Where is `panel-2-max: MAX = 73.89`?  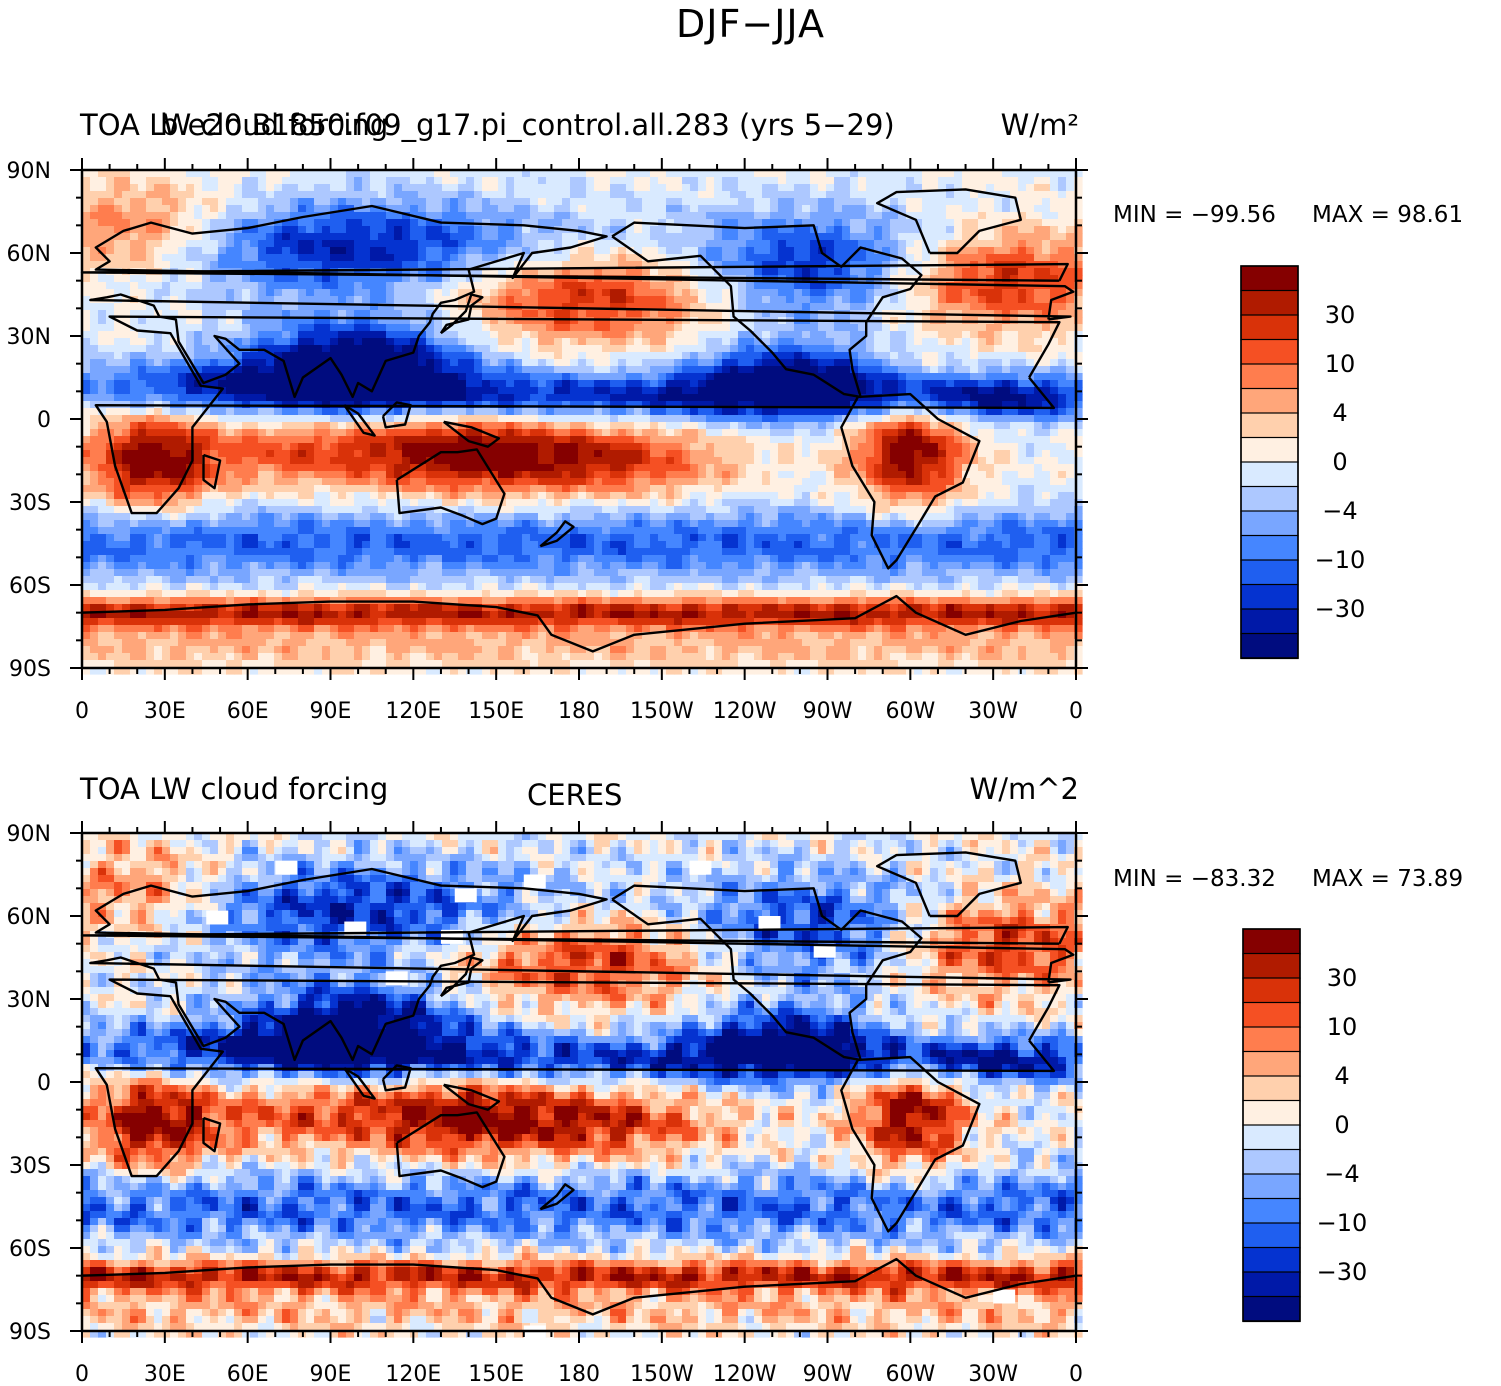 panel-2-max: MAX = 73.89 is located at coordinates (1388, 879).